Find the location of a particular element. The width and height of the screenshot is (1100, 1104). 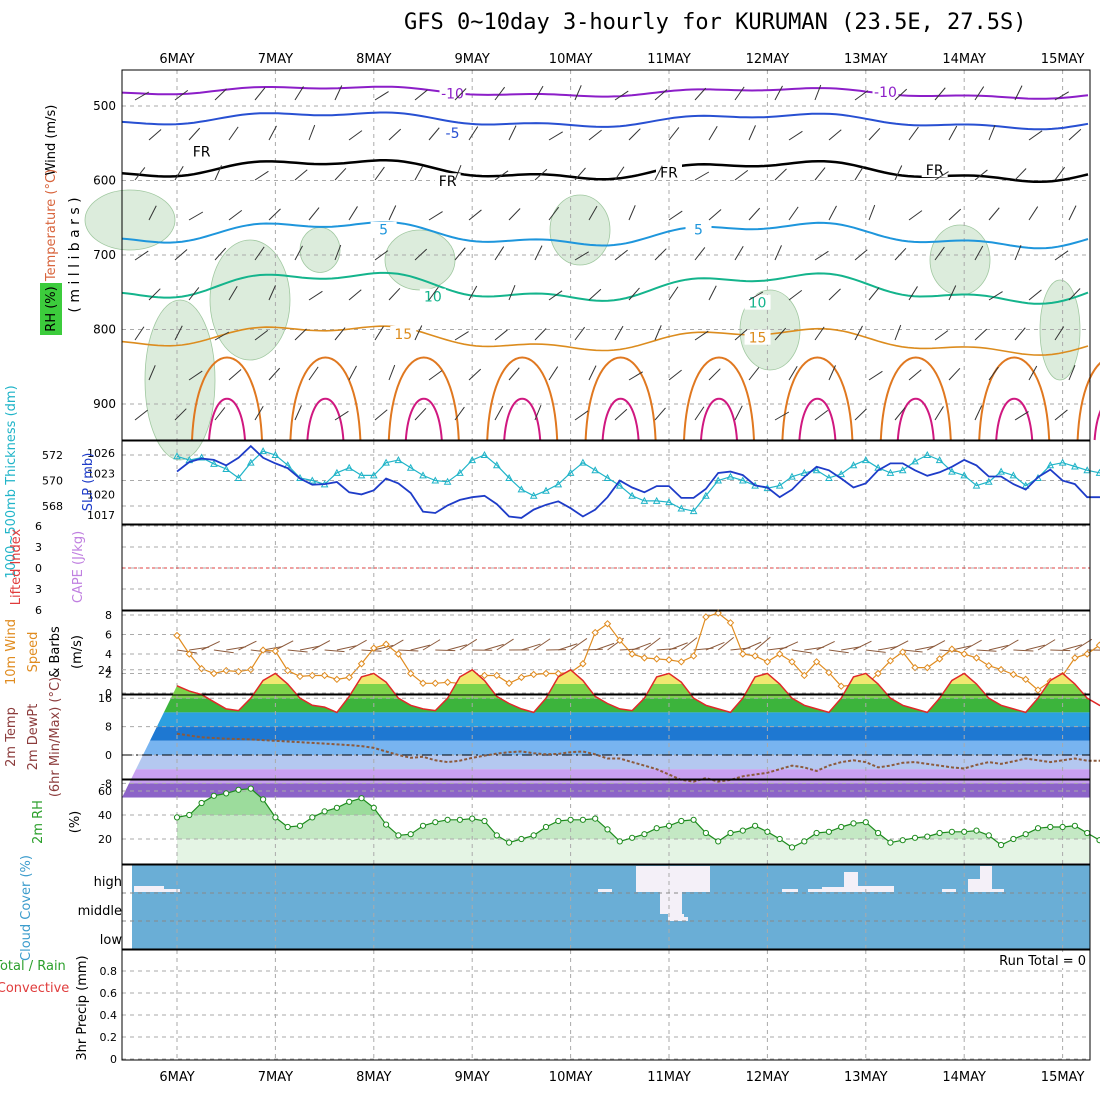

isotherm-line is located at coordinates (1097, 419).